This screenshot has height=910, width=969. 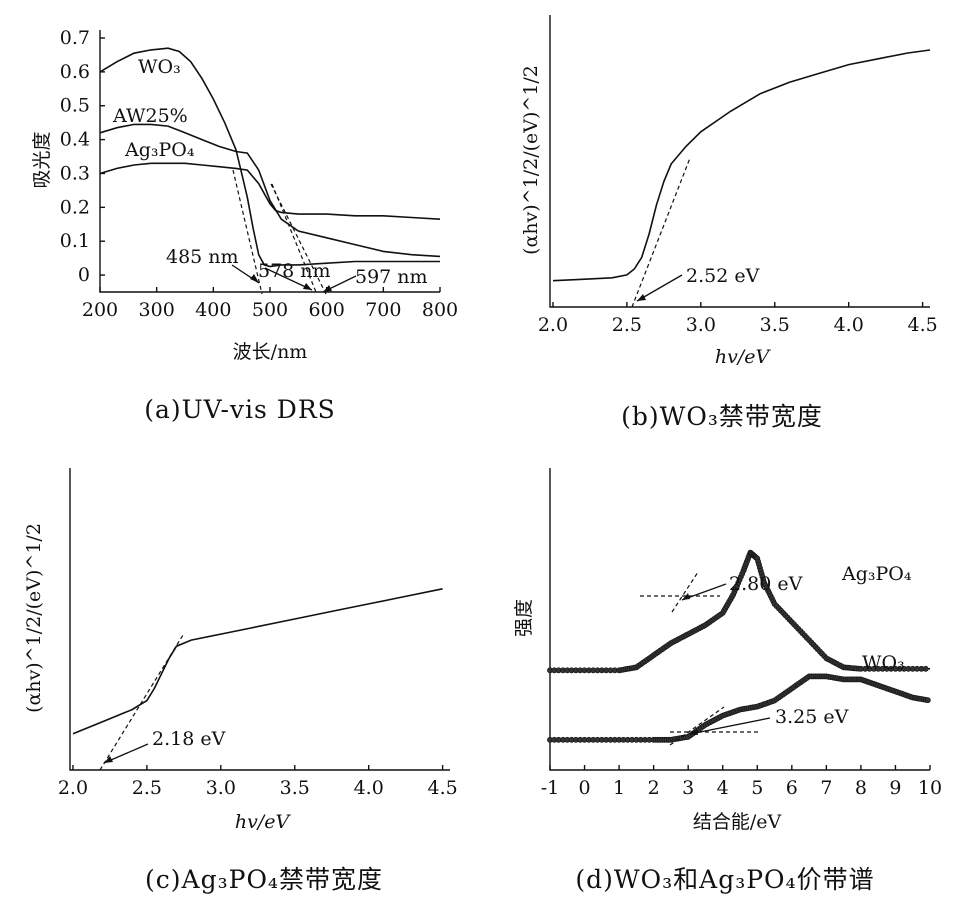 What do you see at coordinates (553, 325) in the screenshot?
I see `panel-b-x-tick-label: 2.0` at bounding box center [553, 325].